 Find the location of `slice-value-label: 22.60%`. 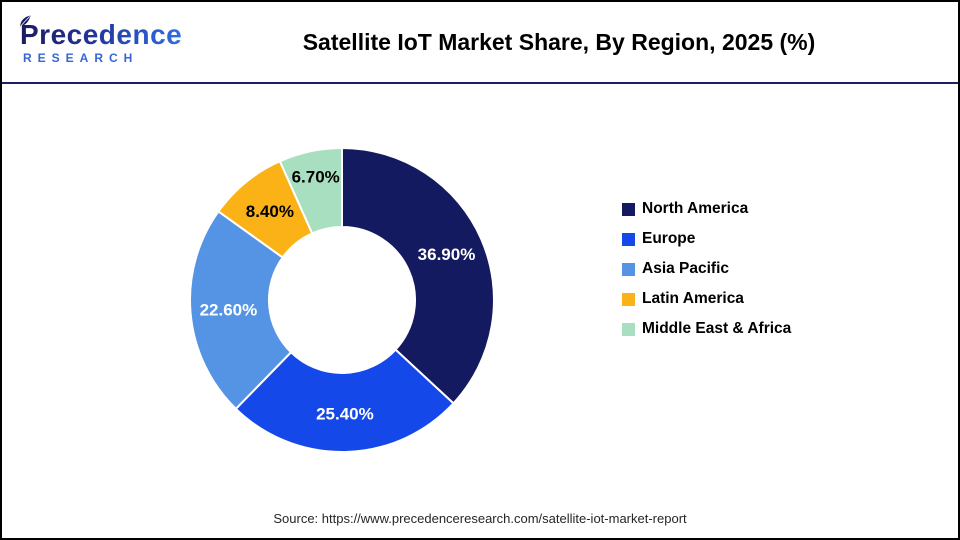

slice-value-label: 22.60% is located at coordinates (229, 310).